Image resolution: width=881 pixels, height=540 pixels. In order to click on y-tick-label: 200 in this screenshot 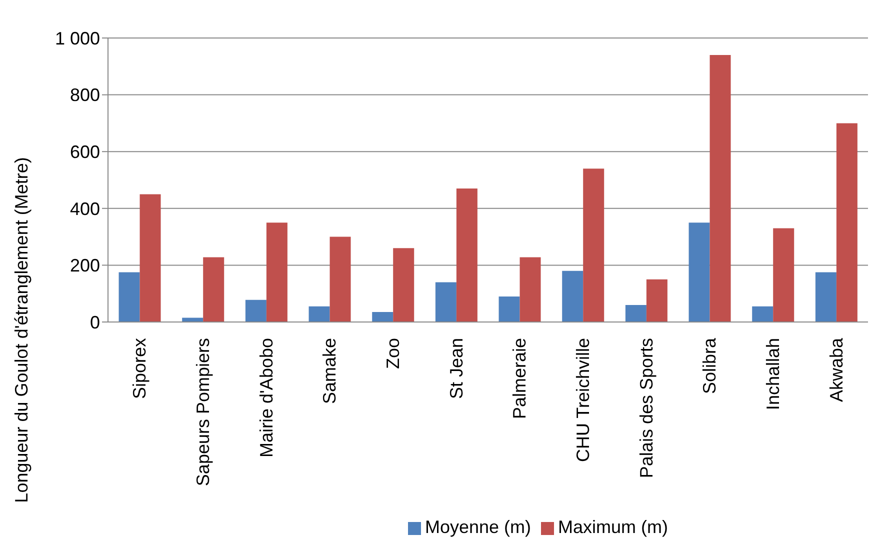, I will do `click(85, 266)`.